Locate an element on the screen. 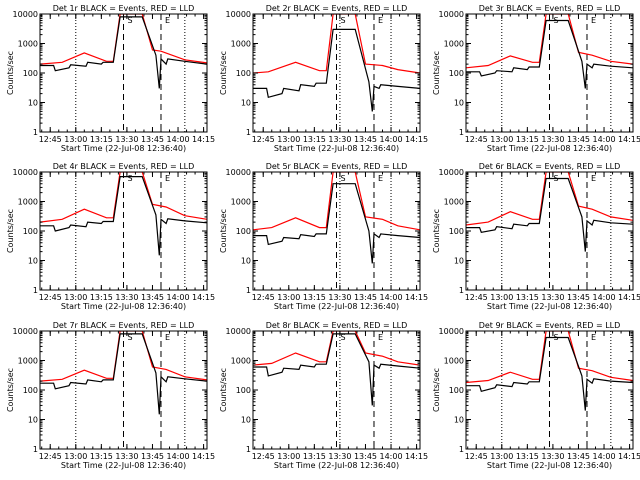  panel-title: Det 5r BLACK = Events, RED = LLD is located at coordinates (337, 166).